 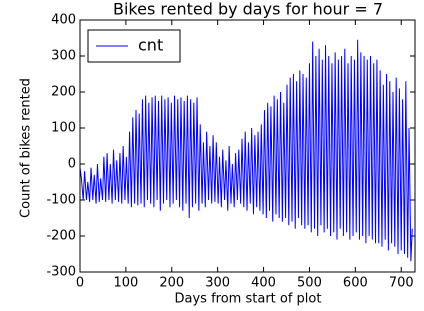 What do you see at coordinates (26, 148) in the screenshot?
I see `y-axis-label: Count of bikes rented` at bounding box center [26, 148].